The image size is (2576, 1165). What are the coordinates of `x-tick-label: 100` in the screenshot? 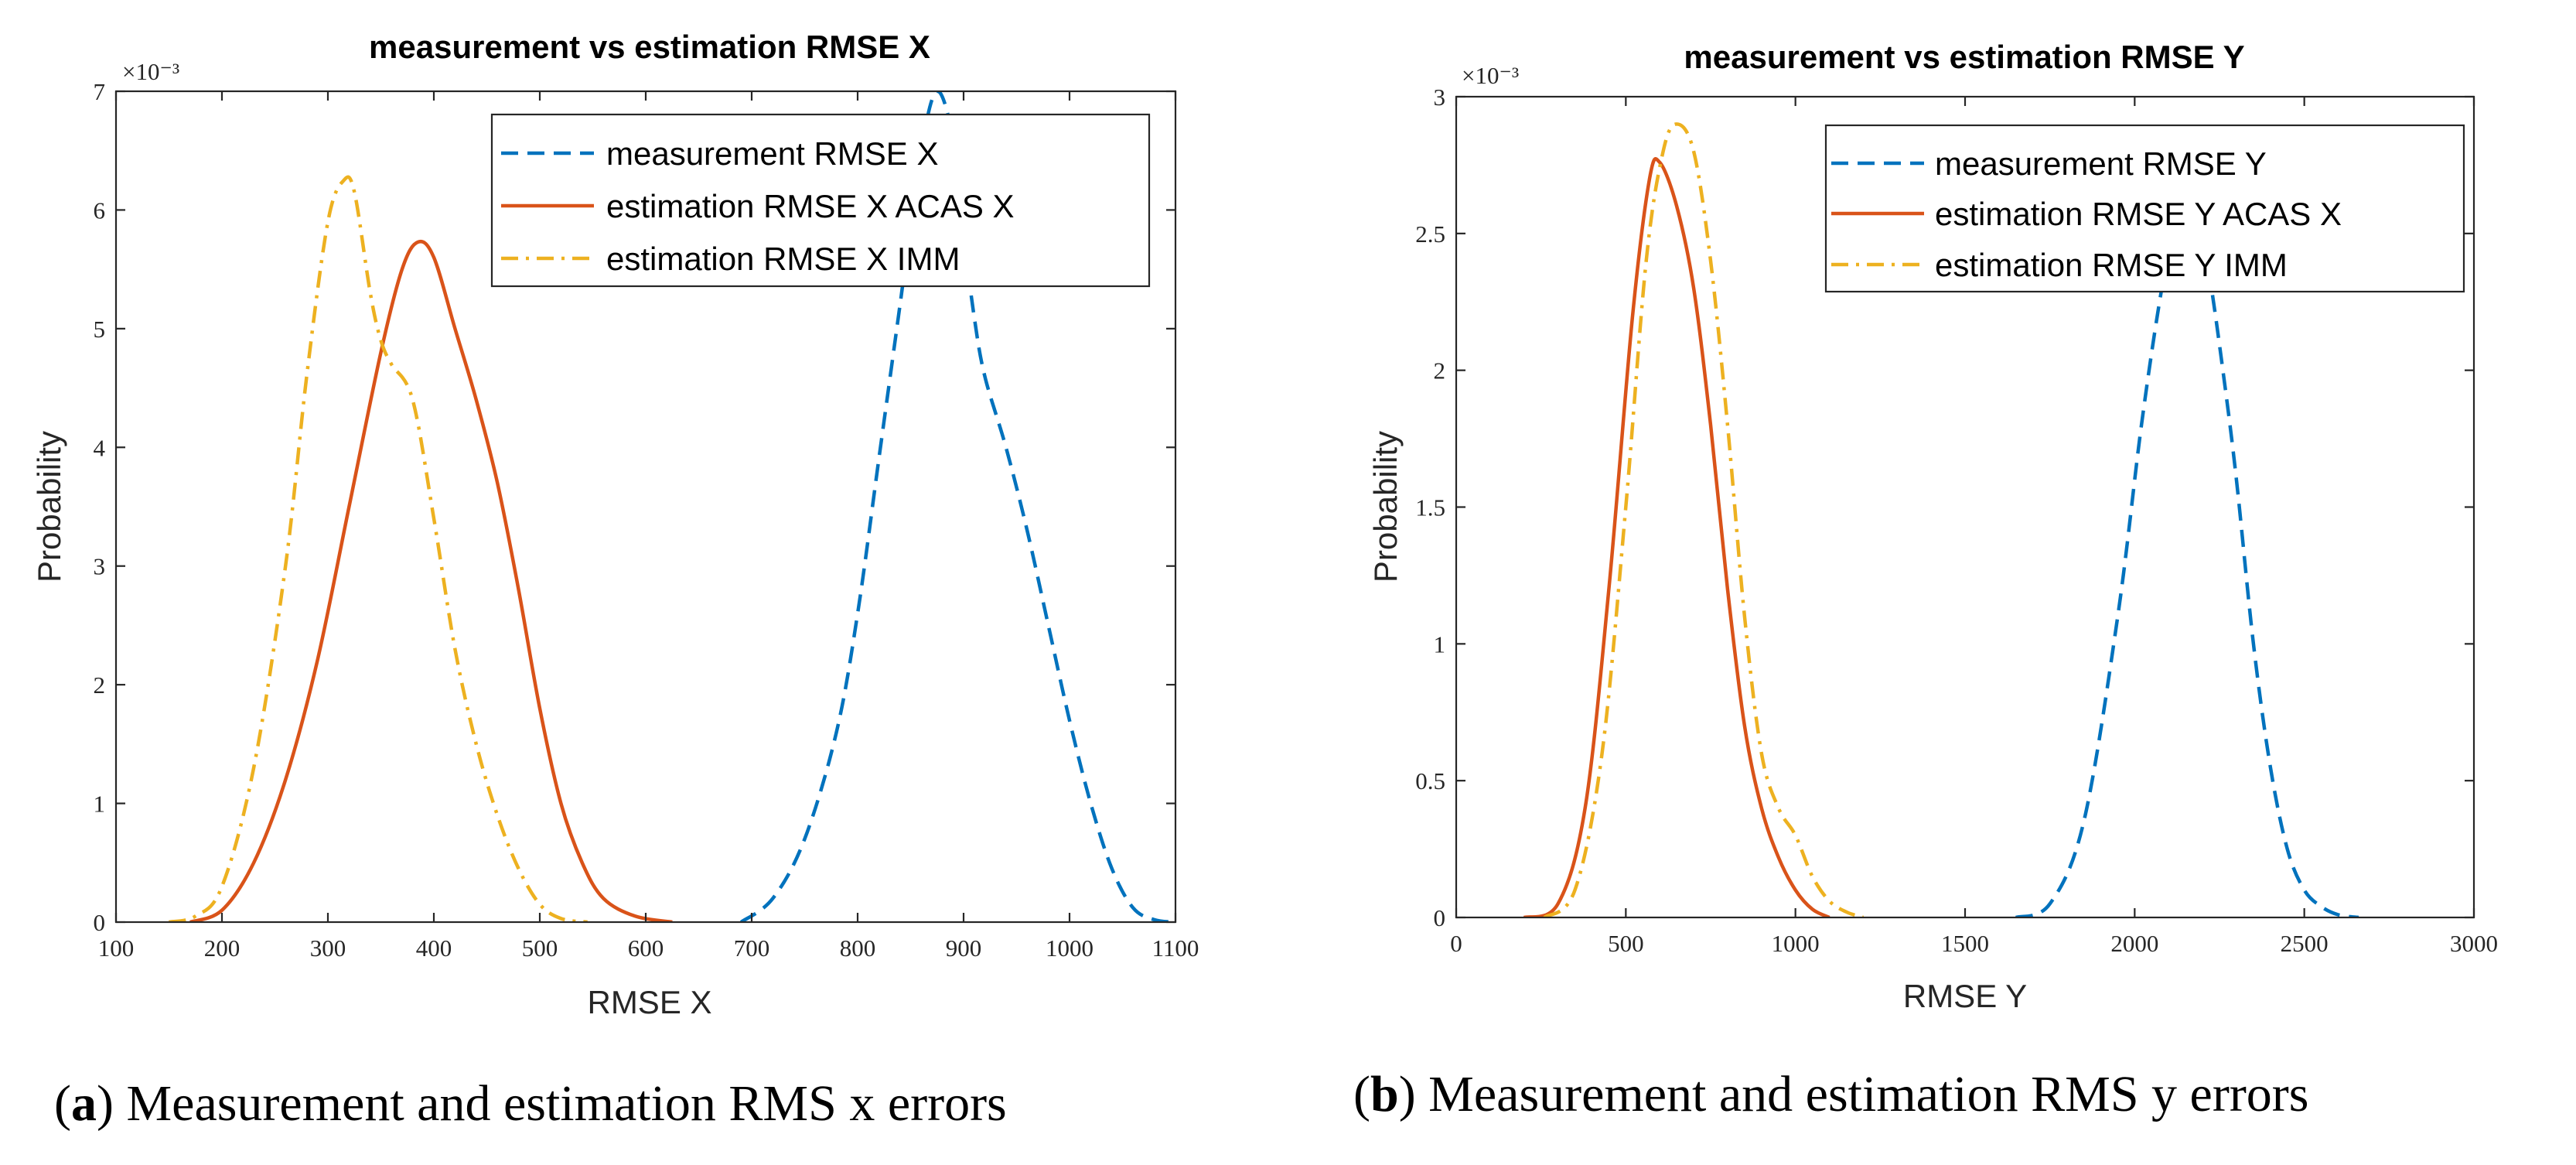 It's located at (116, 948).